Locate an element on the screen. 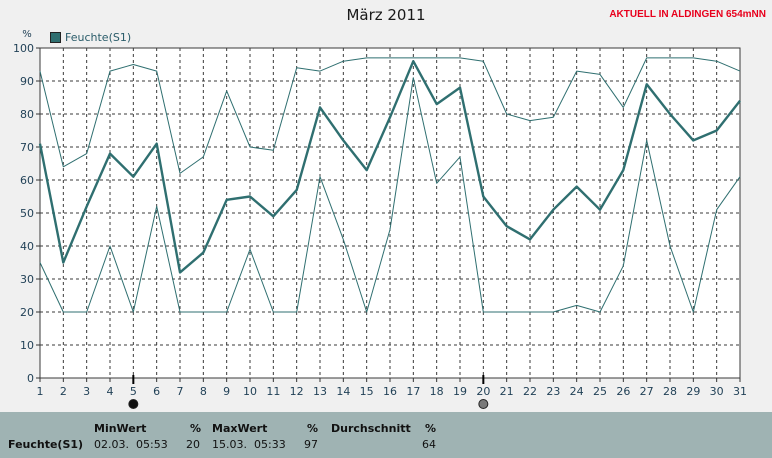 This screenshot has height=458, width=772. stats-row-name: Feuchte(S1) is located at coordinates (46, 444).